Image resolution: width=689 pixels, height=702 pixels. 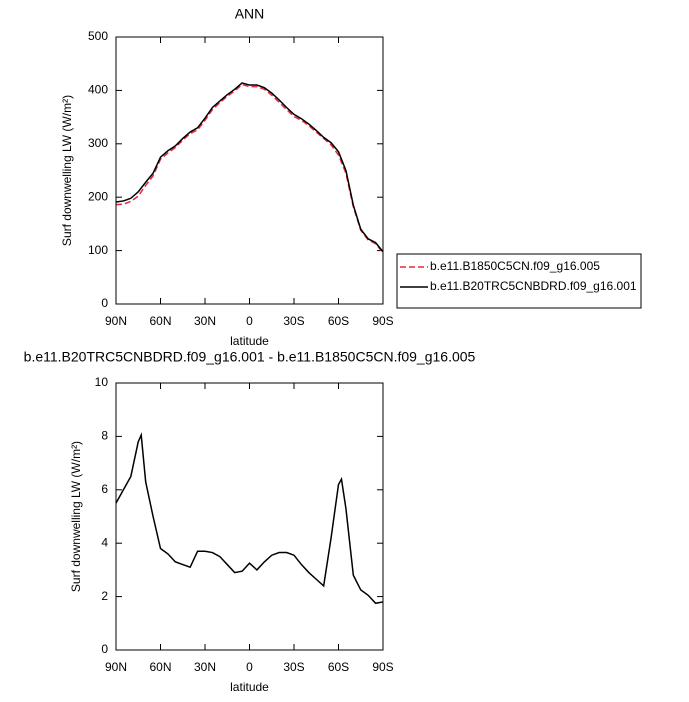 I want to click on y-tick-label: 100, so click(x=98, y=250).